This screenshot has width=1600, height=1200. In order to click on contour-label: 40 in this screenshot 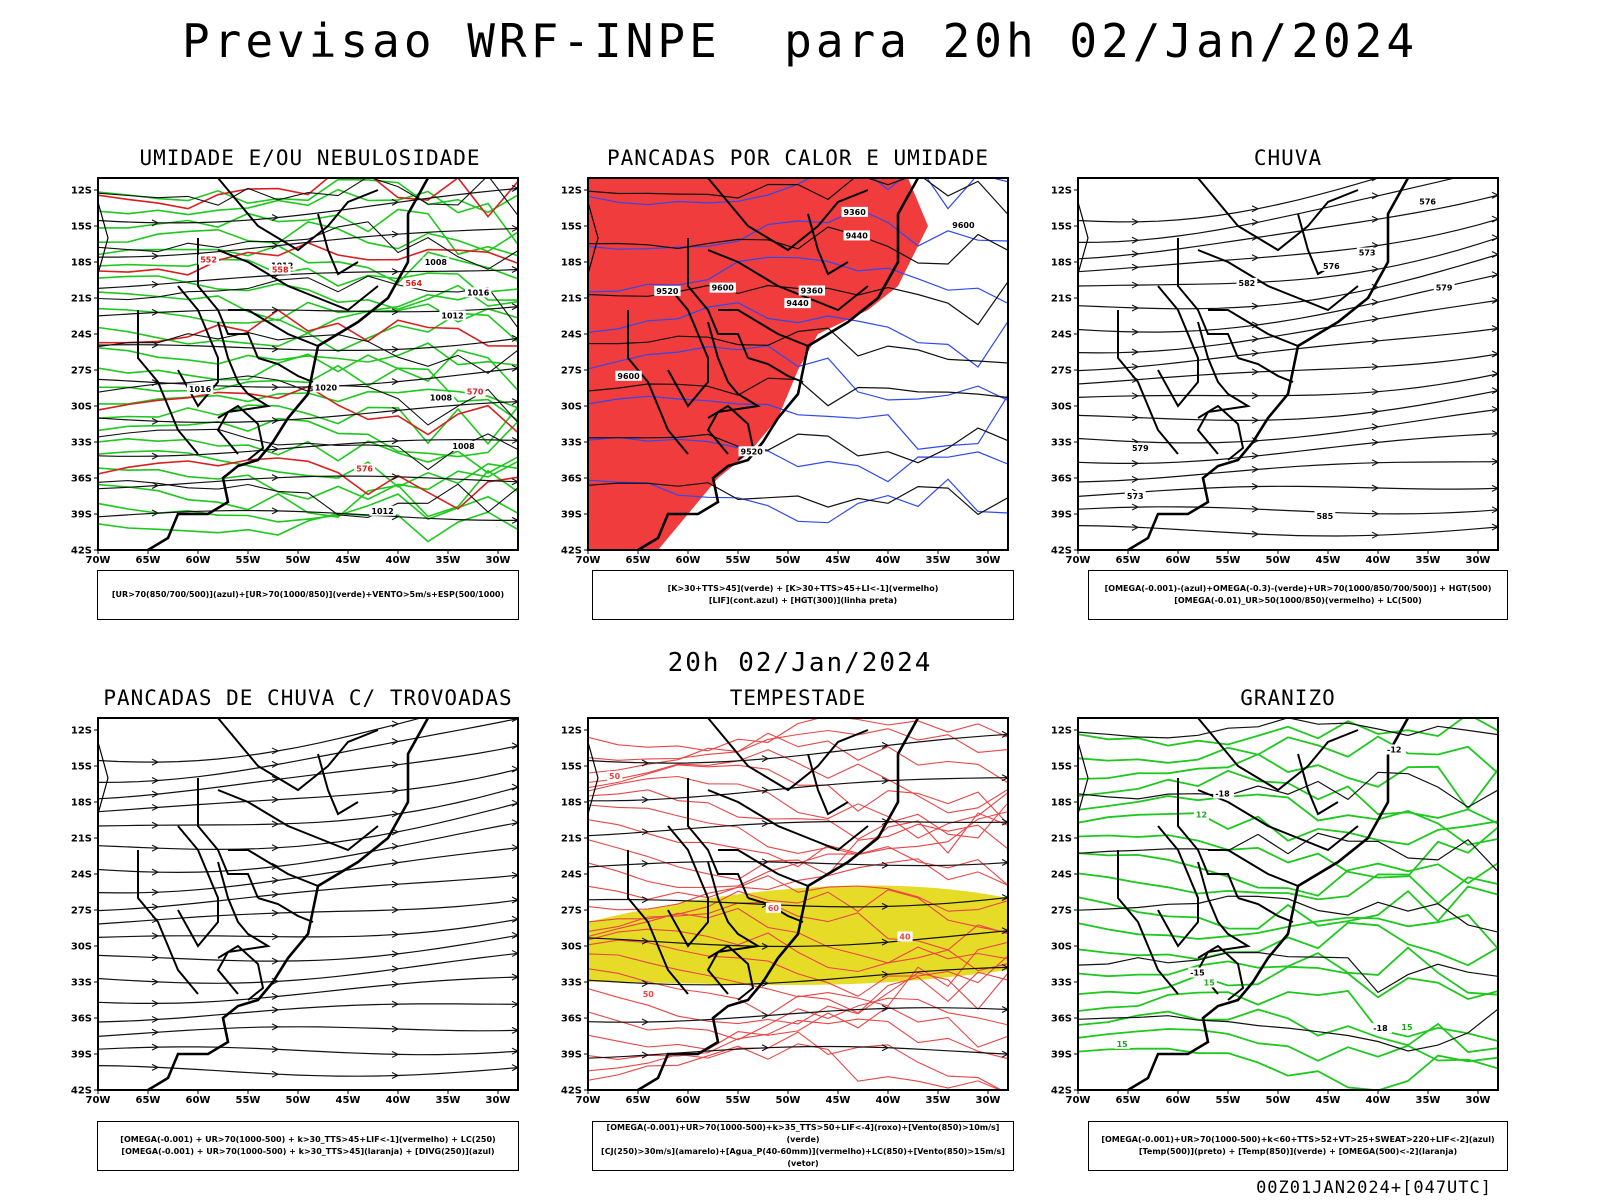, I will do `click(905, 936)`.